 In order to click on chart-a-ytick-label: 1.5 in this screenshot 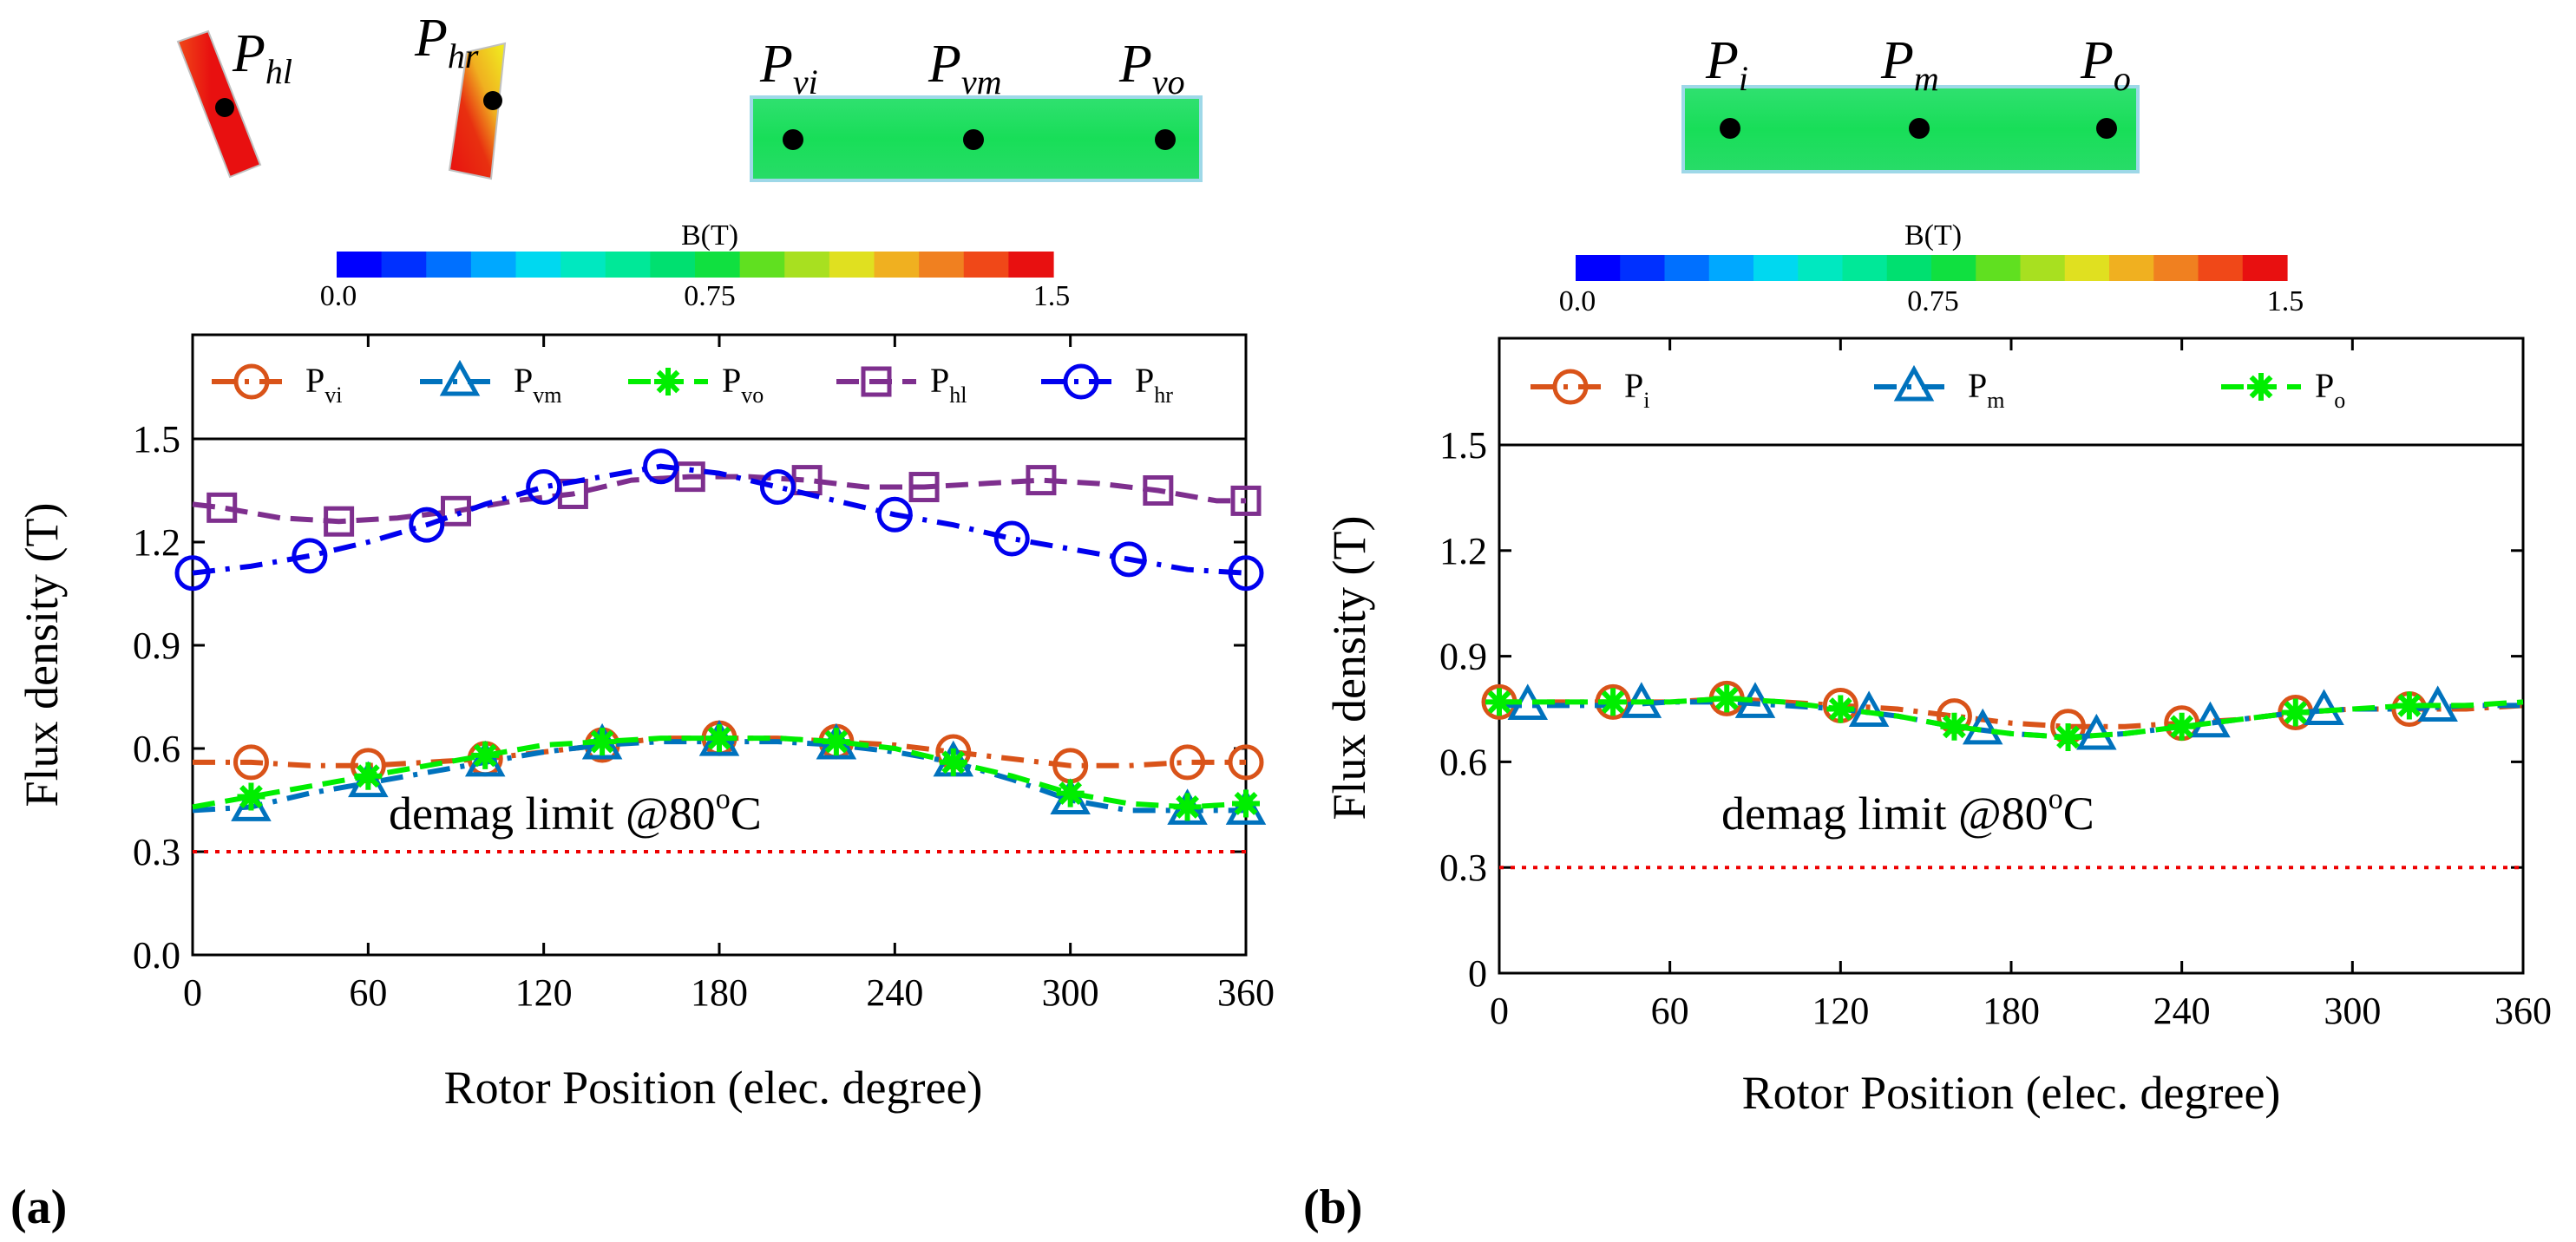, I will do `click(156, 439)`.